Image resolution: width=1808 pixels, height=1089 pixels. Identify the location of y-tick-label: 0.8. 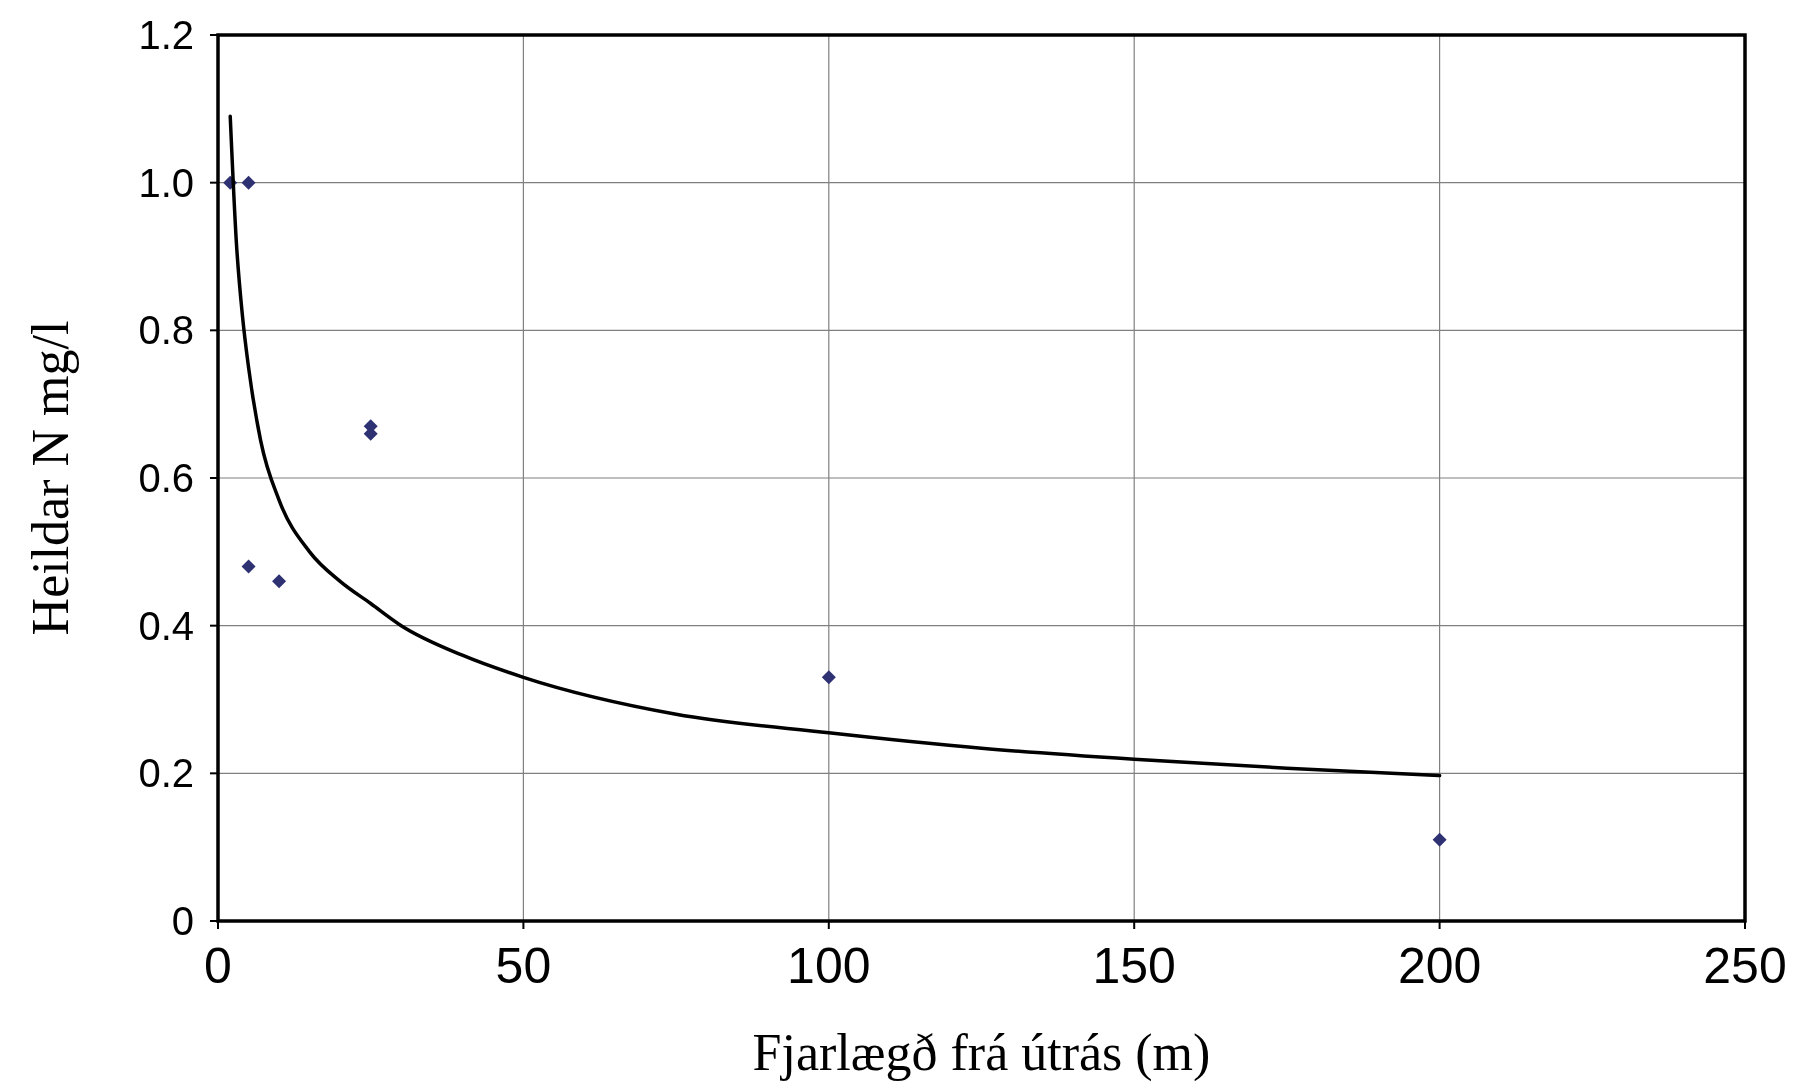
(166, 330).